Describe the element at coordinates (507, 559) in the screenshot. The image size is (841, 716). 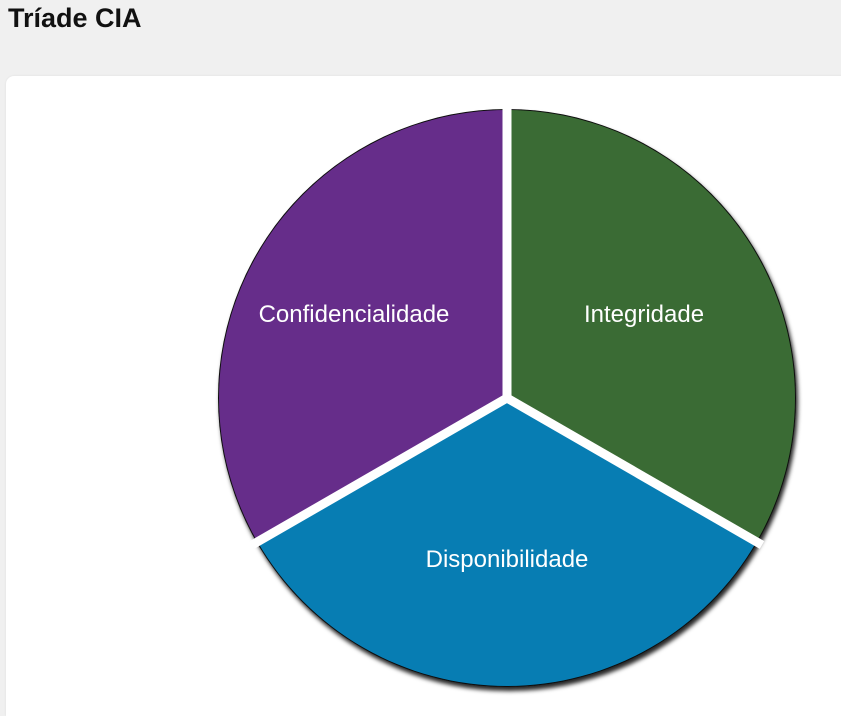
I see `label-disponibilidade: Disponibilidade` at that location.